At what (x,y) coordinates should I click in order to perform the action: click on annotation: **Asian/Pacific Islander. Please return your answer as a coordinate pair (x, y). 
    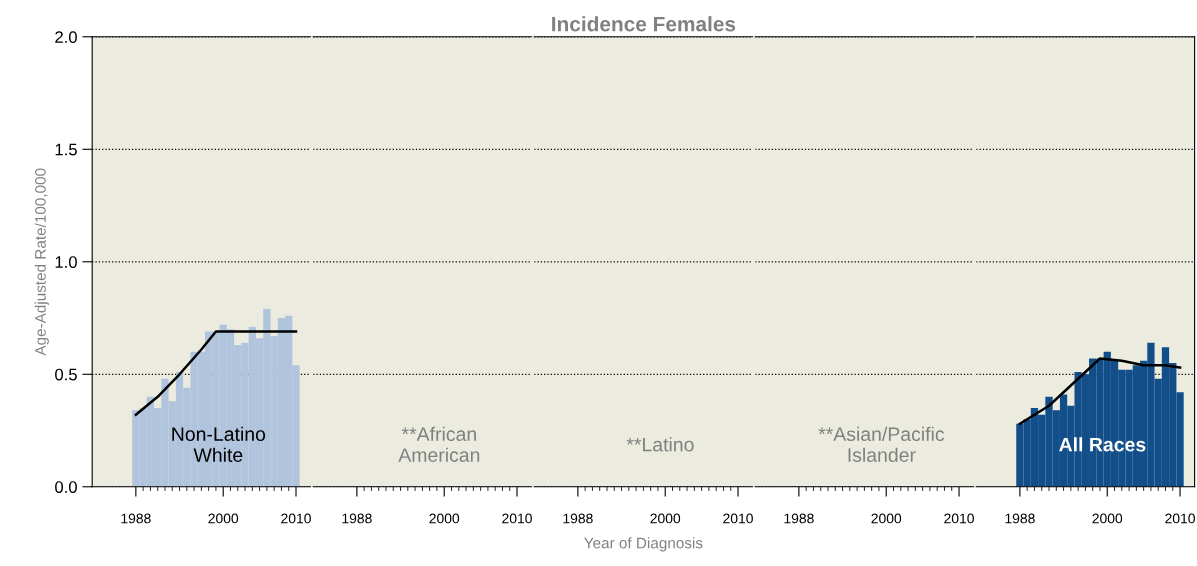
    Looking at the image, I should click on (881, 444).